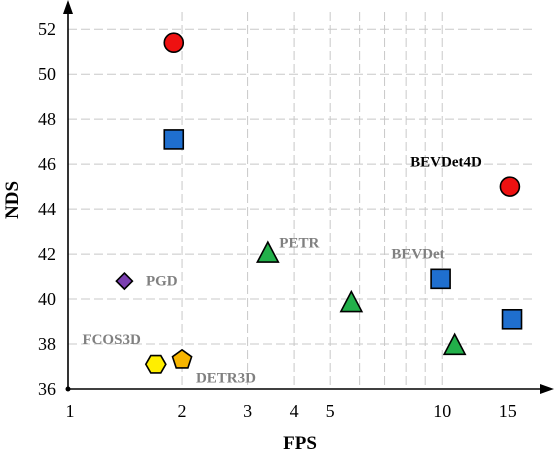 This screenshot has width=558, height=456. What do you see at coordinates (247, 411) in the screenshot?
I see `x-tick-label: 3` at bounding box center [247, 411].